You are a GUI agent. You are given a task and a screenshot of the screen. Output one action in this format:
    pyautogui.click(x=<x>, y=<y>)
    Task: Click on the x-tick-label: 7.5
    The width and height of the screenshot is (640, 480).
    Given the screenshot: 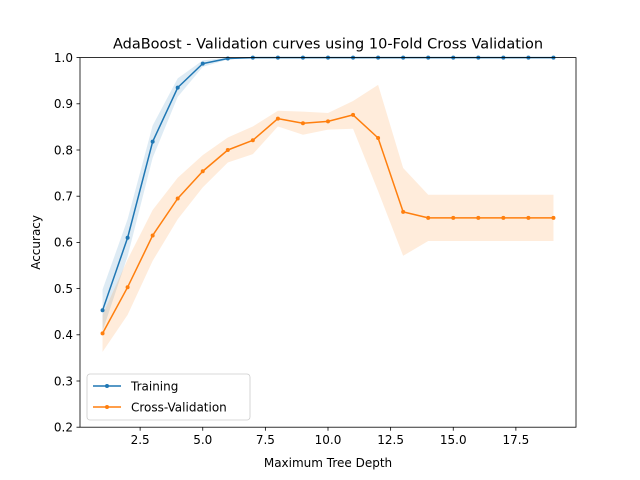 What is the action you would take?
    pyautogui.click(x=265, y=440)
    